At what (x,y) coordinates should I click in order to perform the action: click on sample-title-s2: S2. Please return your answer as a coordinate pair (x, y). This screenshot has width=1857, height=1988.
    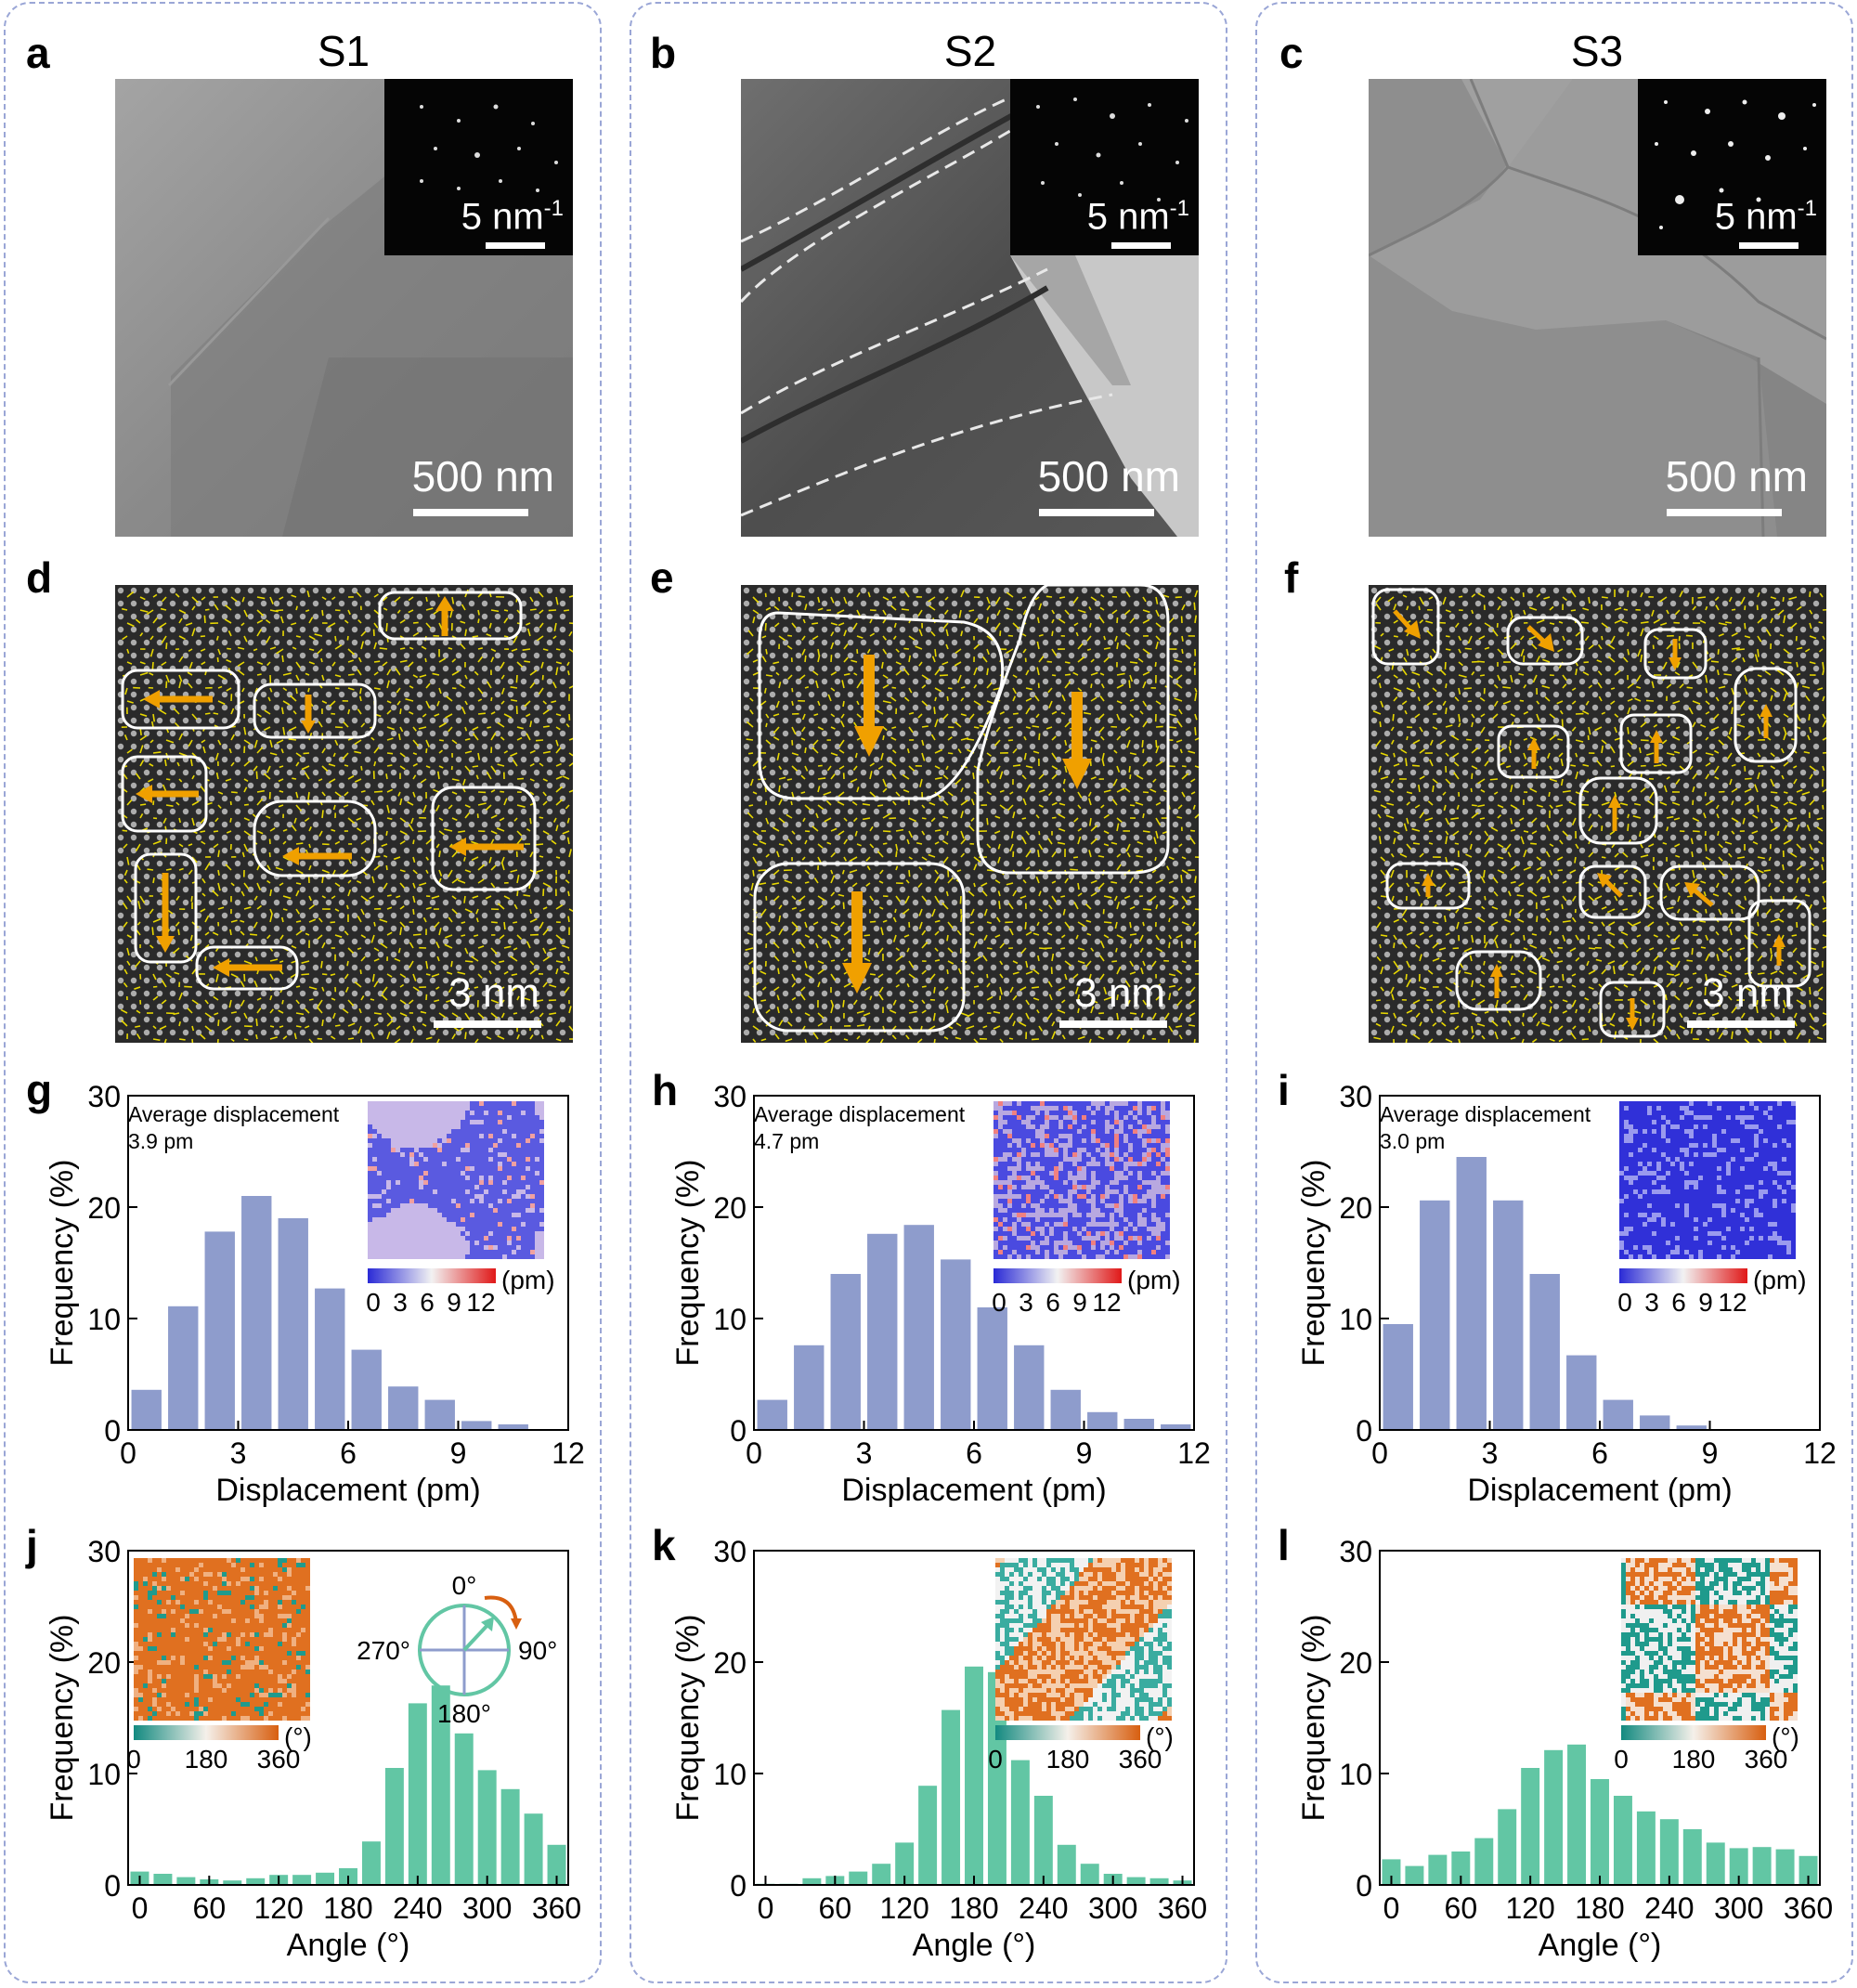
    Looking at the image, I should click on (970, 51).